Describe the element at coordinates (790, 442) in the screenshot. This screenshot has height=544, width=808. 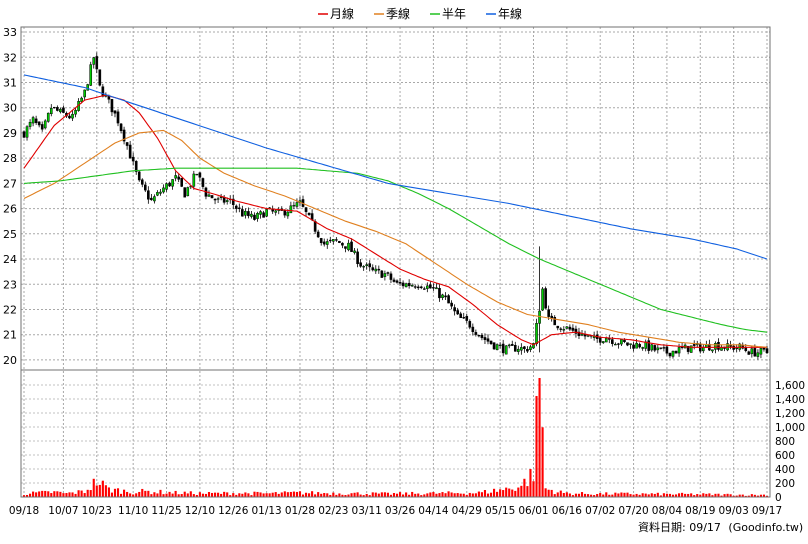
I see `volume-ticks: 0 200 400 600 800 1,000 1,200 1,400 1,600` at that location.